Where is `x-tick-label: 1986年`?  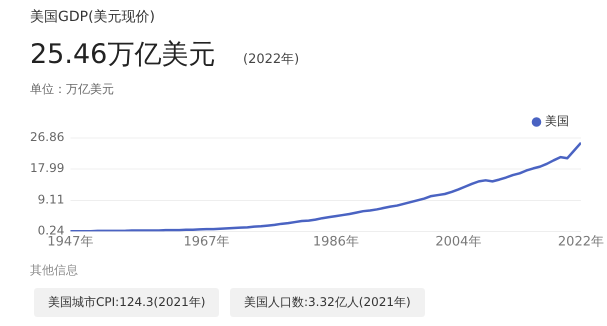
x-tick-label: 1986年 is located at coordinates (335, 242).